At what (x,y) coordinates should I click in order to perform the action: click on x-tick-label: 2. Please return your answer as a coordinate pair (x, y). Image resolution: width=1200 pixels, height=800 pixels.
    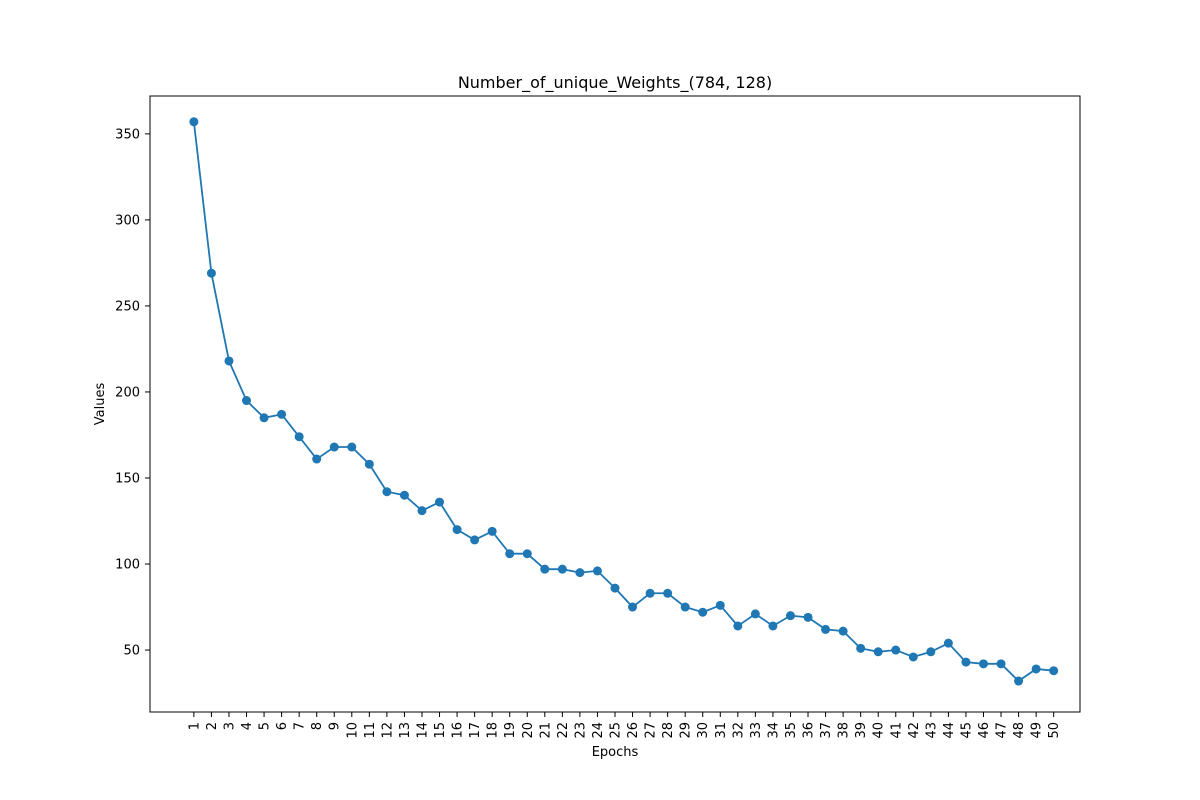
    Looking at the image, I should click on (212, 726).